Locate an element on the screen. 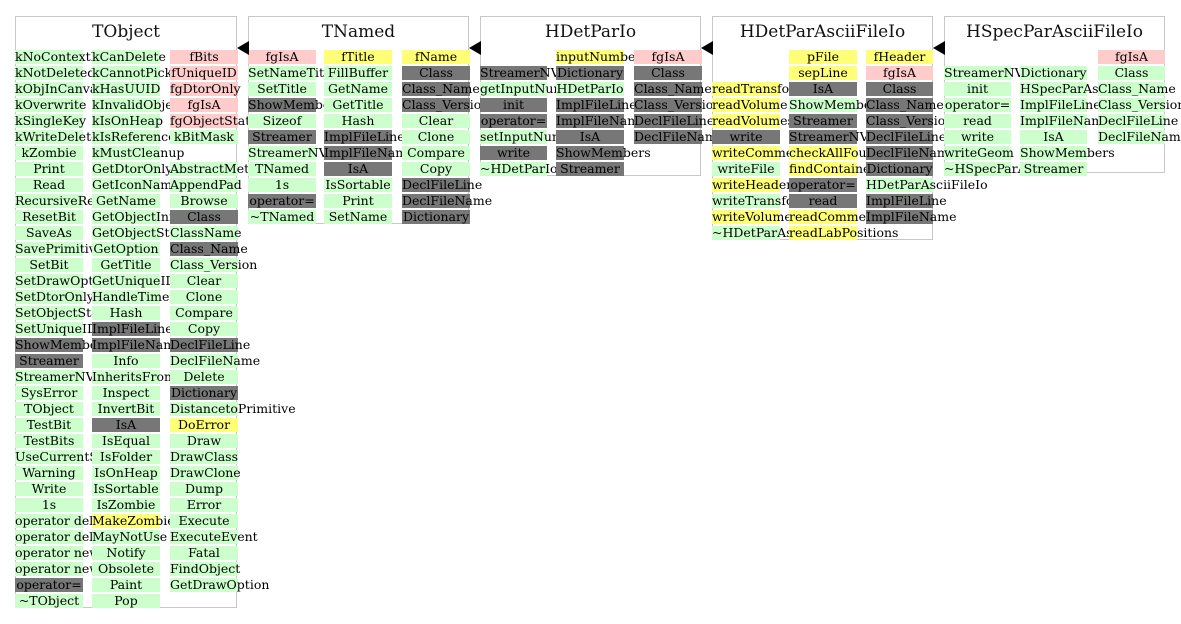 The height and width of the screenshot is (624, 1181). member-cell: Inspect is located at coordinates (126, 393).